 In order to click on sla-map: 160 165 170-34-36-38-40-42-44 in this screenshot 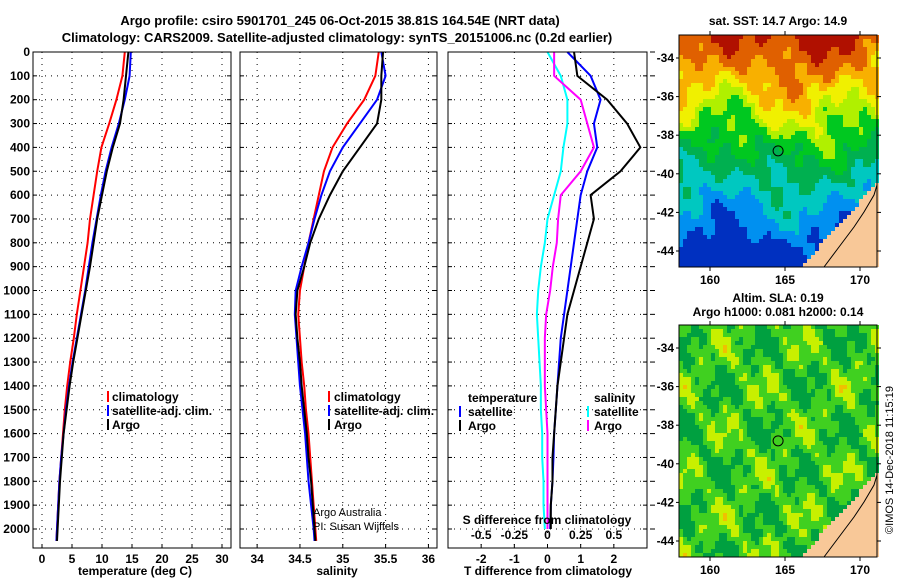, I will do `click(769, 449)`.